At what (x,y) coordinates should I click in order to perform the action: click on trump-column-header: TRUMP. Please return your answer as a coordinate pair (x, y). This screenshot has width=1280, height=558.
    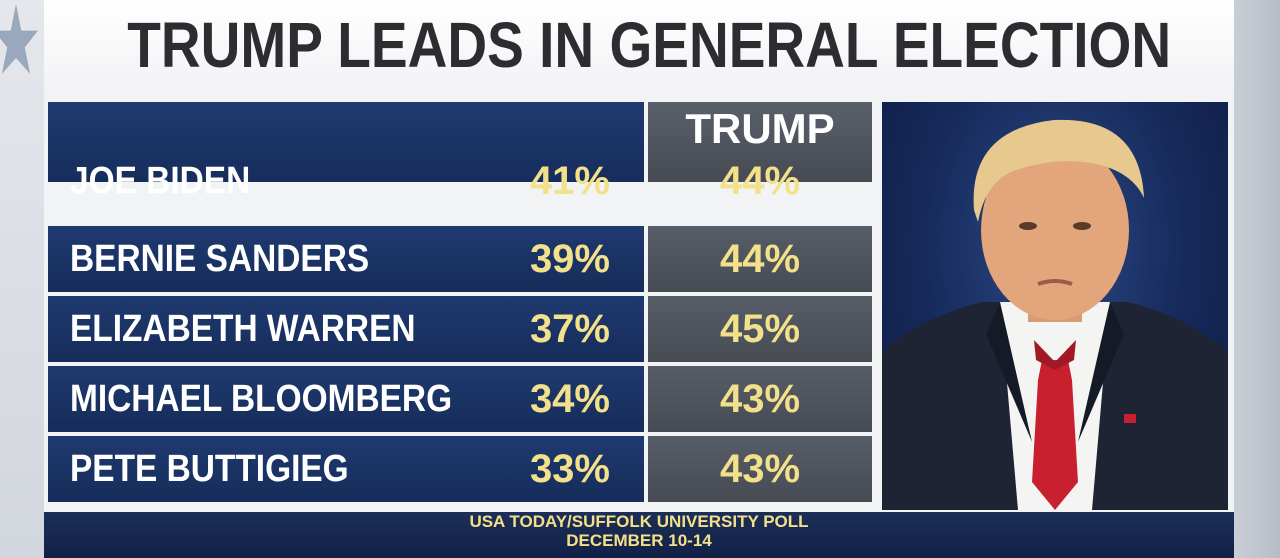
    Looking at the image, I should click on (760, 128).